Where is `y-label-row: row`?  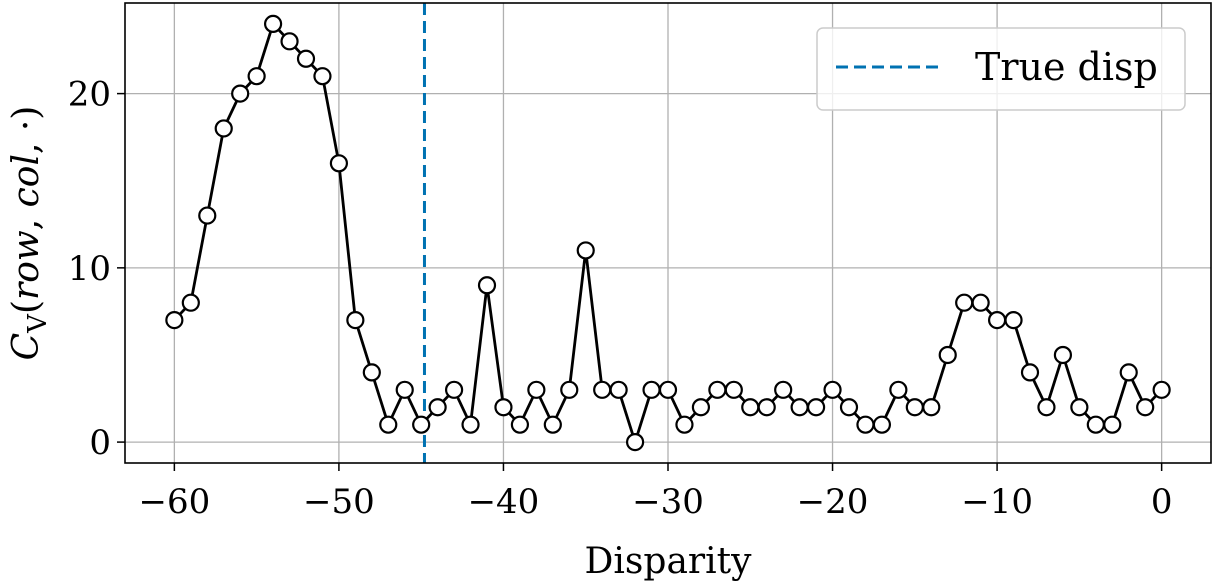 y-label-row: row is located at coordinates (26, 265).